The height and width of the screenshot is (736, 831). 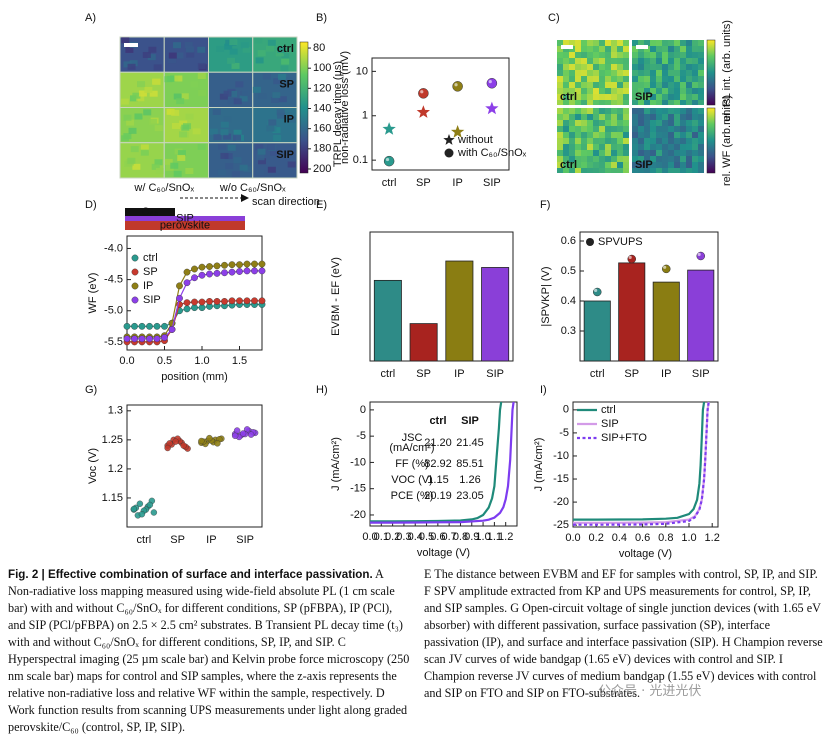 What do you see at coordinates (338, 114) in the screenshot?
I see `y-axis-label: TRPL decay time (µs)` at bounding box center [338, 114].